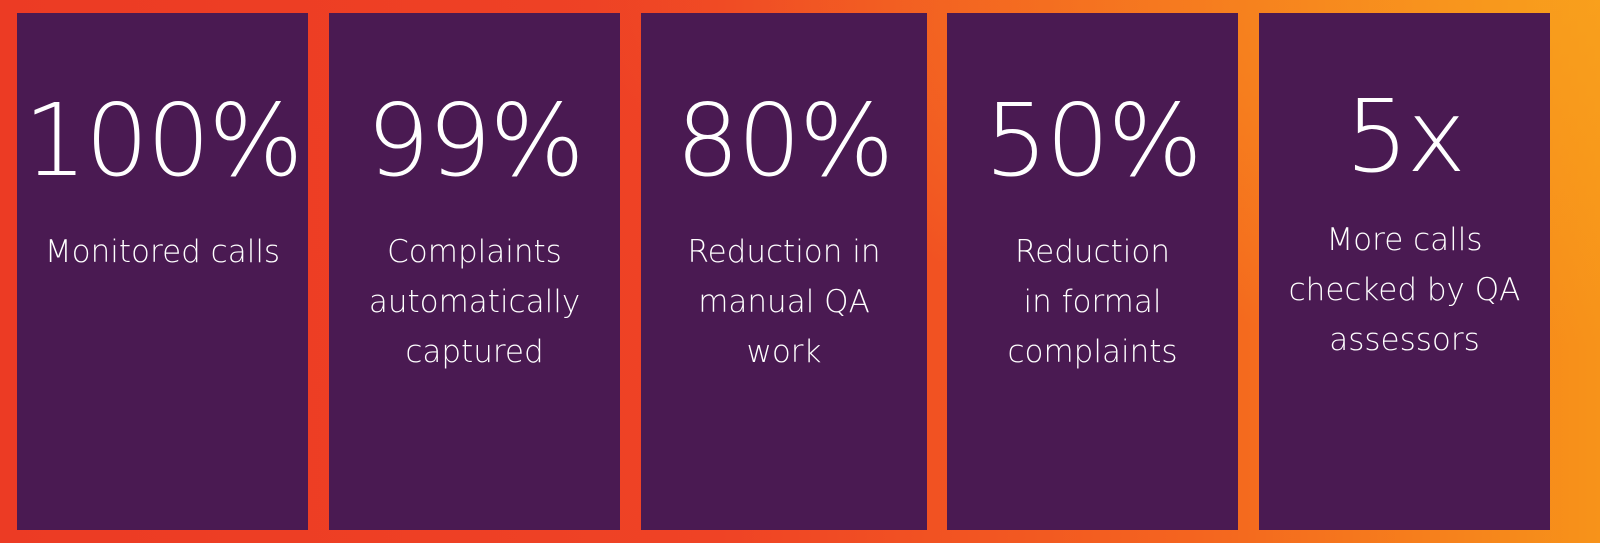 This screenshot has height=543, width=1600. I want to click on stat-label-line: Monitored calls, so click(162, 252).